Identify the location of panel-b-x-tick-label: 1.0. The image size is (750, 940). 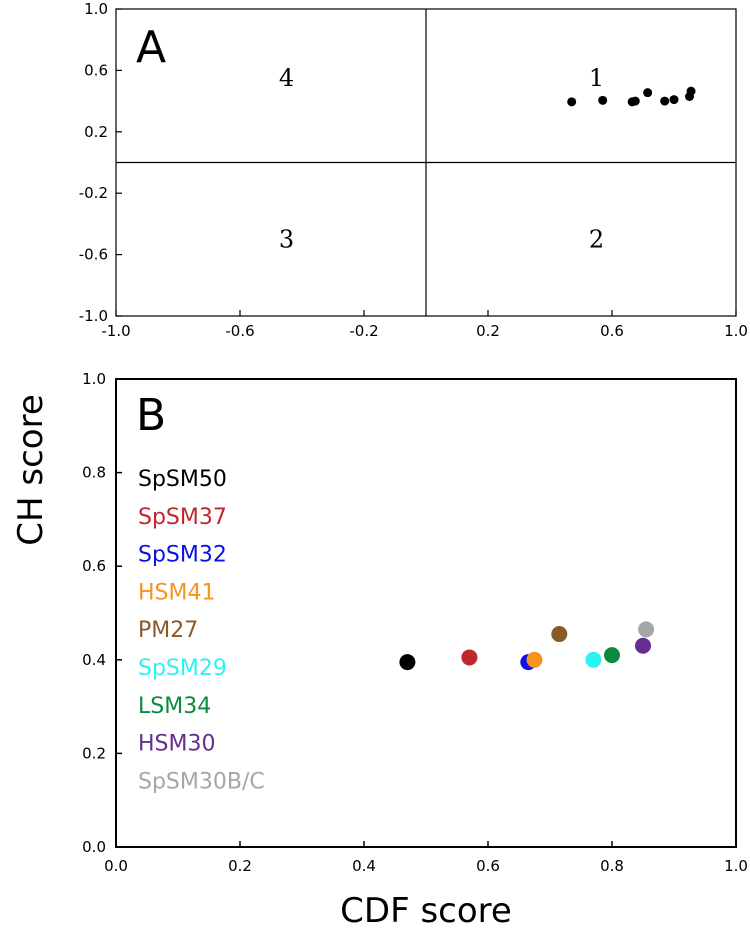
(736, 866).